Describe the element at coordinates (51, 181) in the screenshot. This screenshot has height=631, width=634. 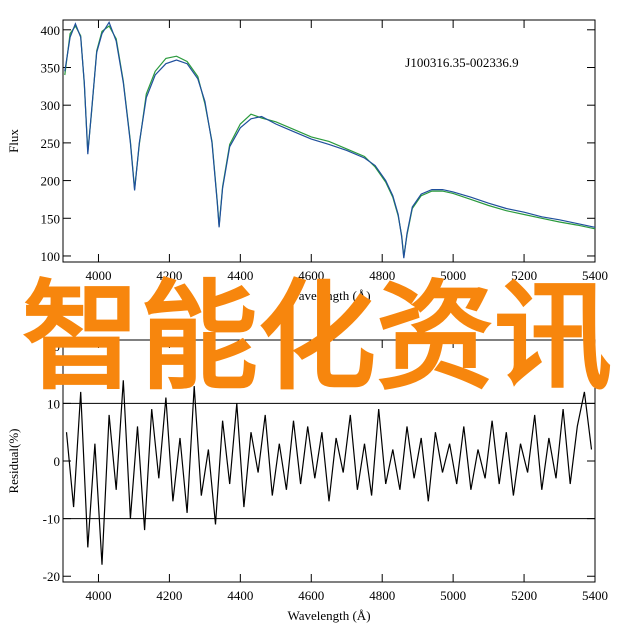
I see `y-tick-label: 200` at that location.